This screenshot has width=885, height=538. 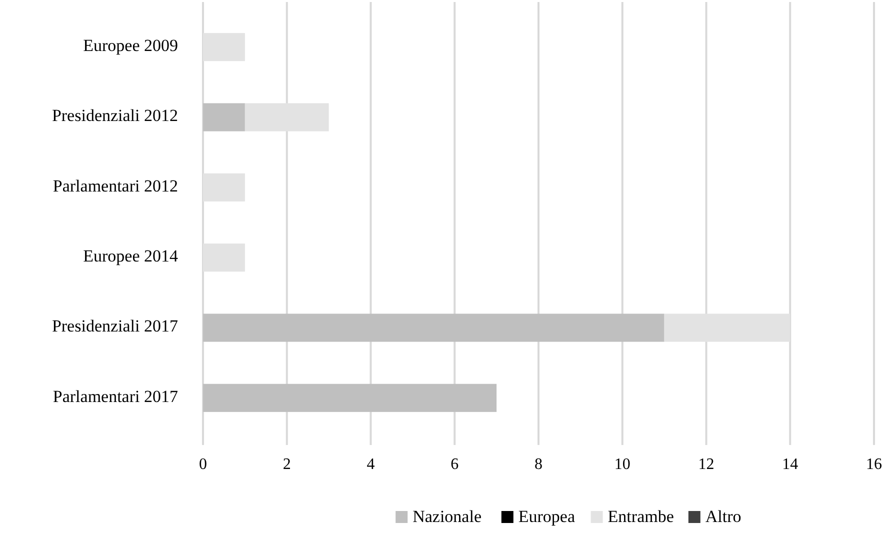 I want to click on x-tick-label: 12, so click(x=706, y=464).